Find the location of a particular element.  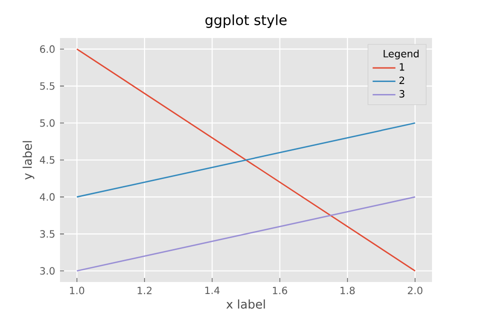

x-tick-label: 1.4 is located at coordinates (212, 290).